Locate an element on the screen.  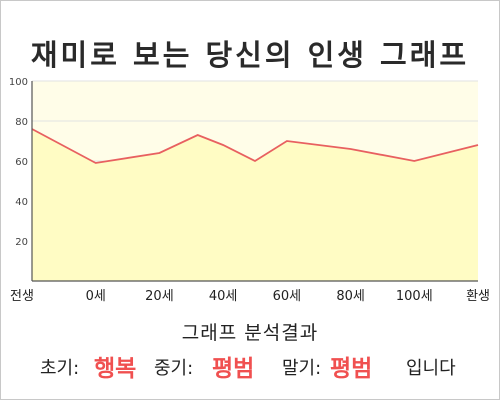
mid-label: 중기: is located at coordinates (174, 368).